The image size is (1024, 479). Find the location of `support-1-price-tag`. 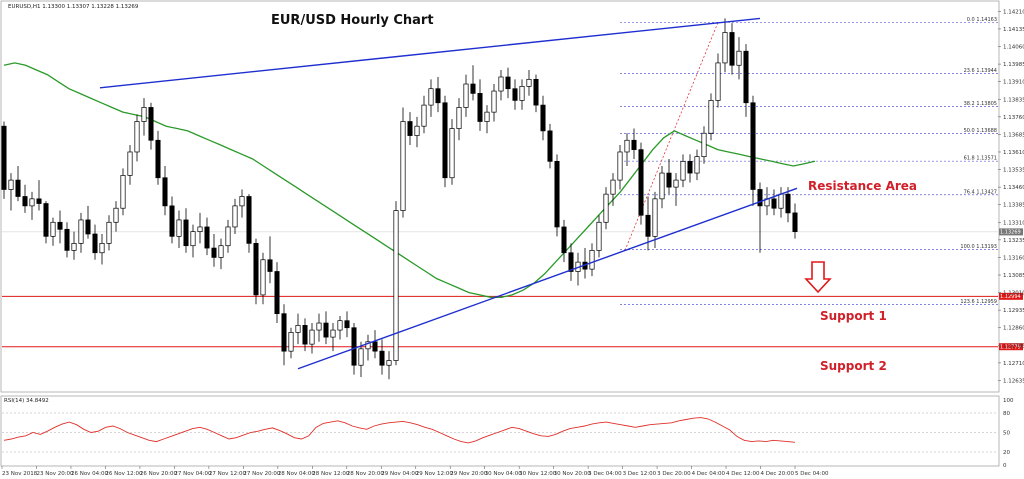

support-1-price-tag is located at coordinates (1011, 296).